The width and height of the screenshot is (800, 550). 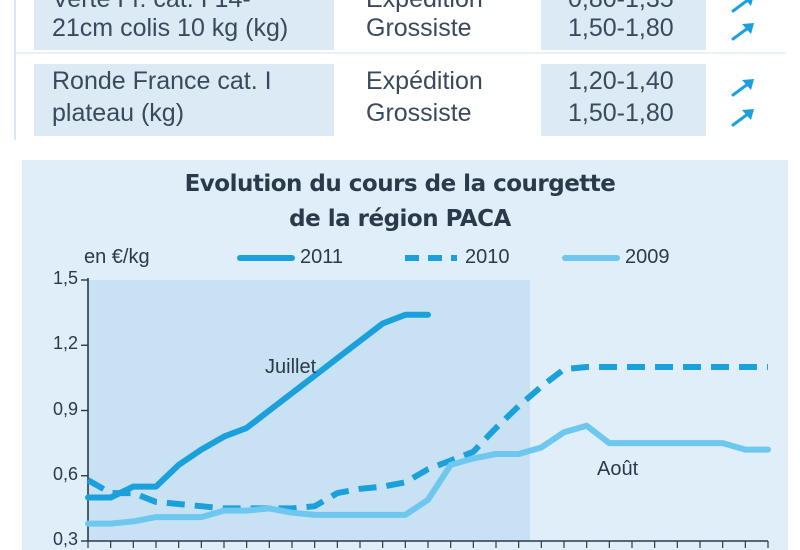 I want to click on month-label-juillet: Juillet, so click(x=291, y=367).